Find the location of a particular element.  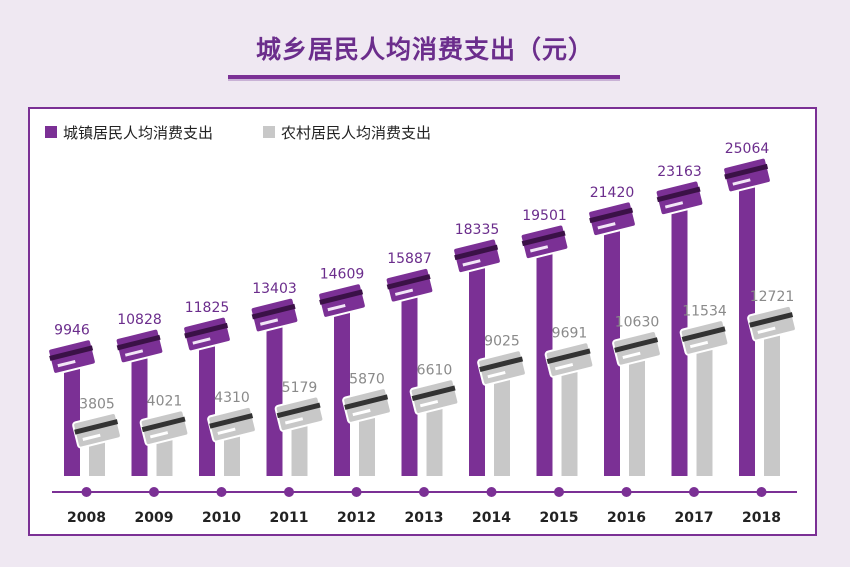

card-urban-2018 is located at coordinates (747, 175).